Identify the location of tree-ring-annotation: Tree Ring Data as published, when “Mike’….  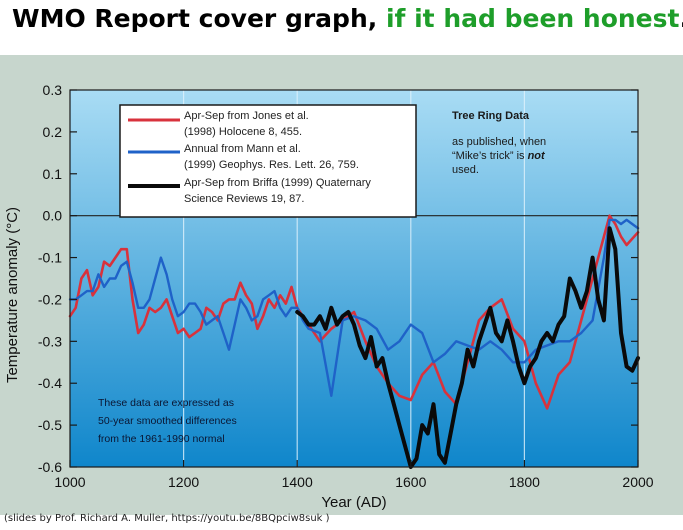
(499, 143).